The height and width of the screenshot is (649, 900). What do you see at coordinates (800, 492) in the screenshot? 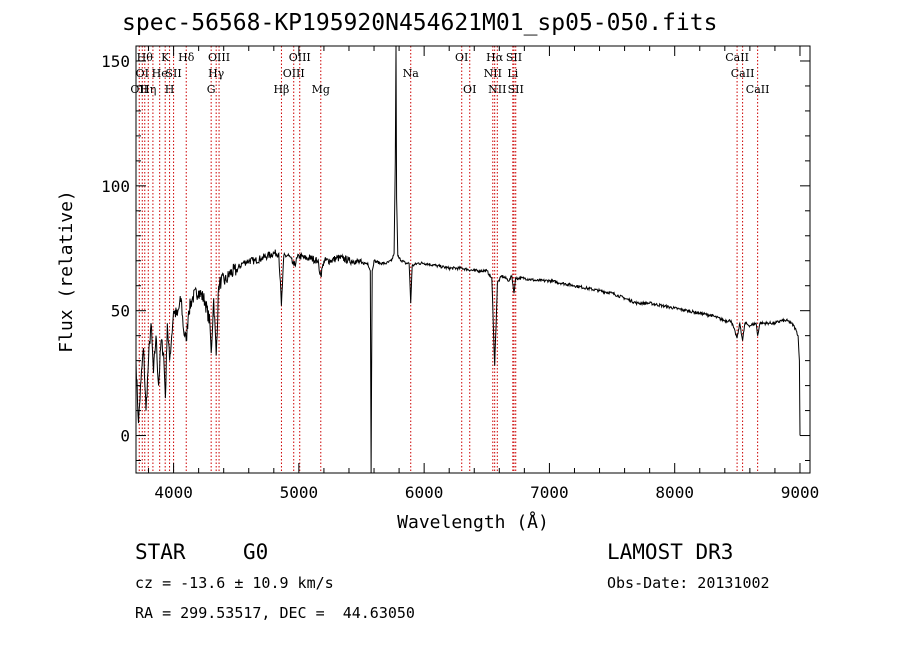
I see `x-tick-label: 9000` at bounding box center [800, 492].